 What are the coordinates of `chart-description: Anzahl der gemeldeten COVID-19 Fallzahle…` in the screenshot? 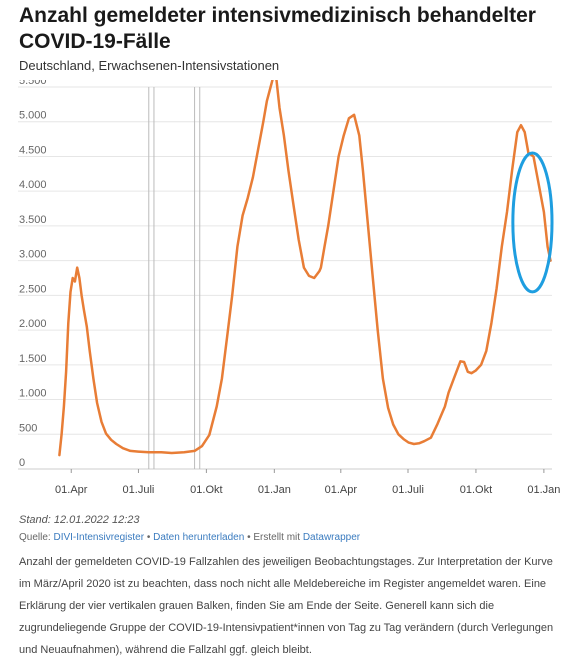 It's located at (286, 606).